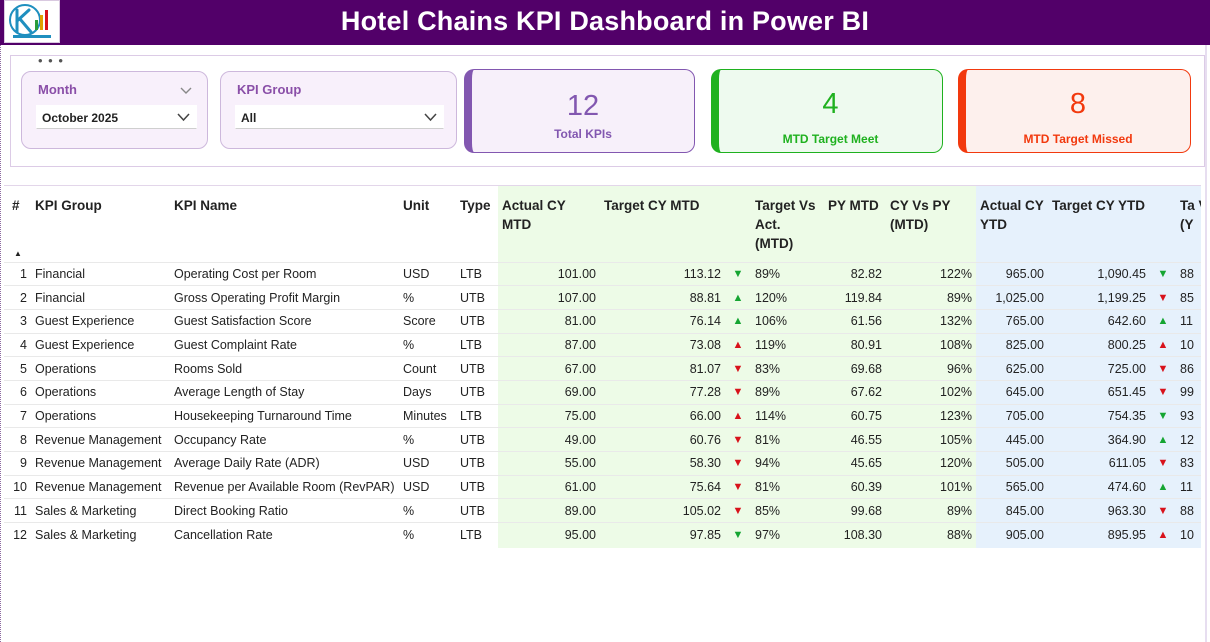  Describe the element at coordinates (662, 321) in the screenshot. I see `target-cy-mtd-cell: 76.14` at that location.